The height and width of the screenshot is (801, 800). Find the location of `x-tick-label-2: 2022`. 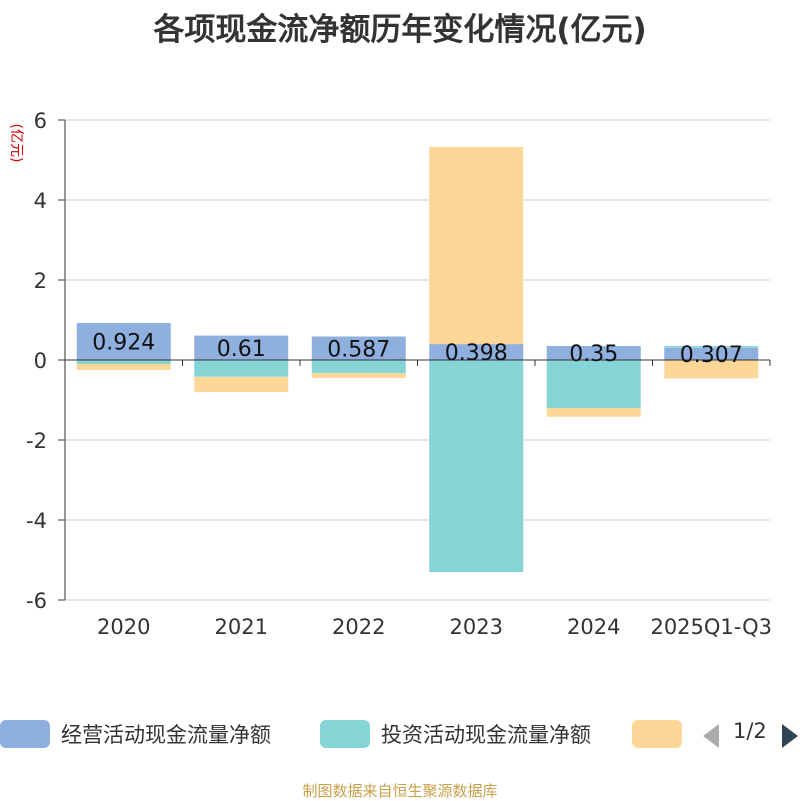

x-tick-label-2: 2022 is located at coordinates (358, 627).